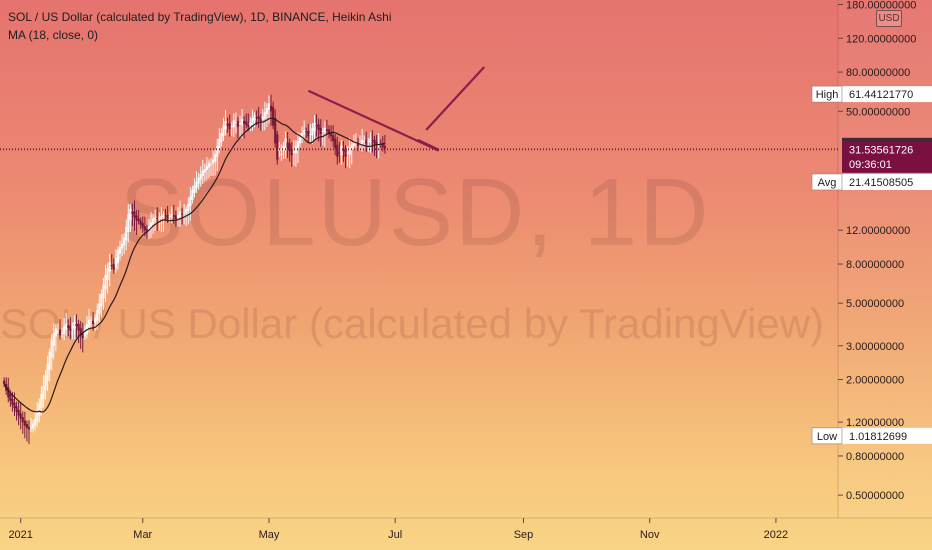  What do you see at coordinates (875, 496) in the screenshot?
I see `y-tick-label: 0.50000000` at bounding box center [875, 496].